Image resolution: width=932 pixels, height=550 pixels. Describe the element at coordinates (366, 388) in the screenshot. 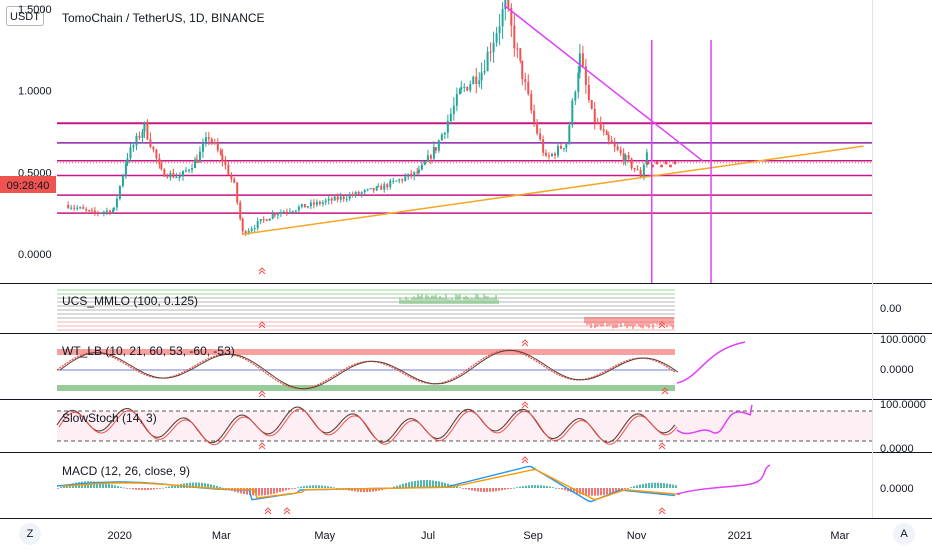

I see `oversold-band` at that location.